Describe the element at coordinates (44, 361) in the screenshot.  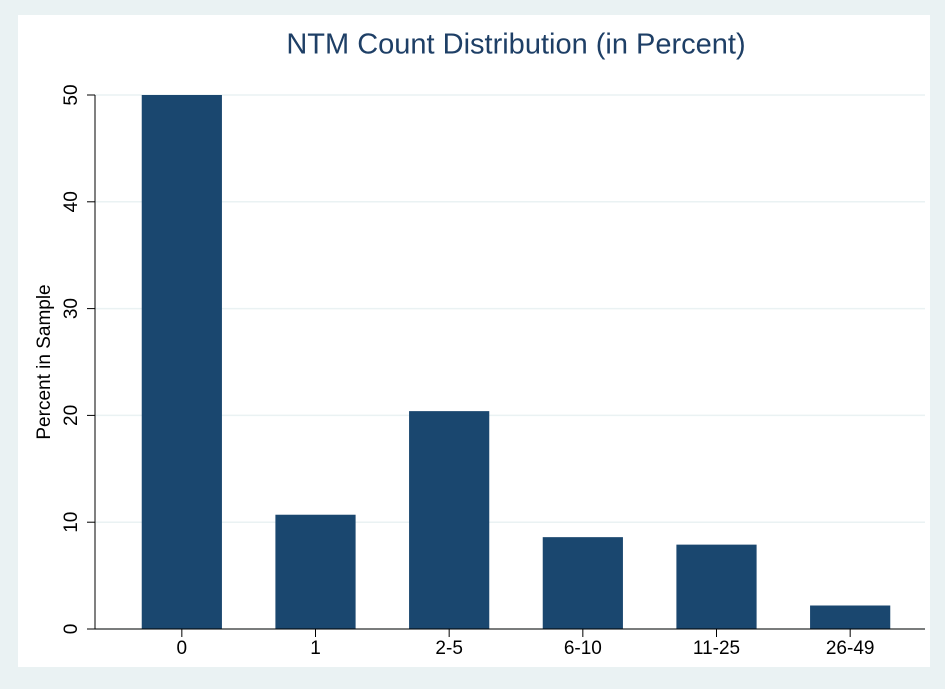
I see `y-axis-label: Percent in Sample` at that location.